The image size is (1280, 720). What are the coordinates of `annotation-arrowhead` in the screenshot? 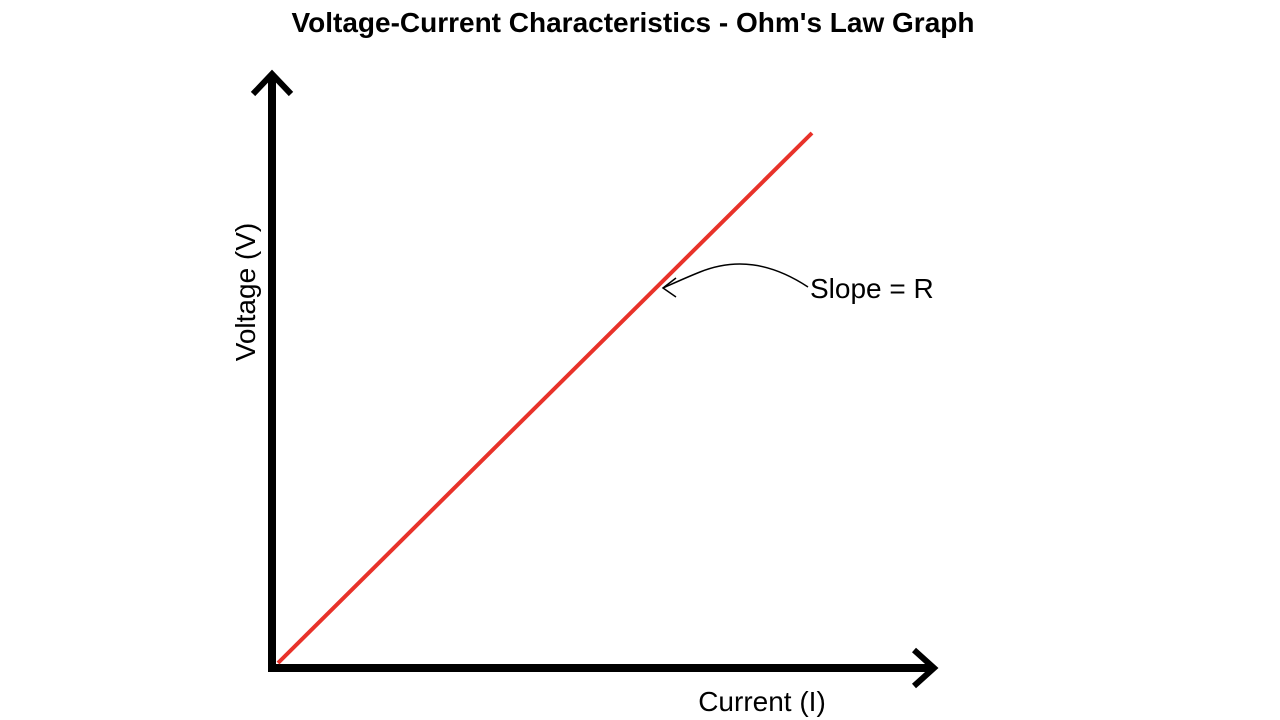 It's located at (669, 287).